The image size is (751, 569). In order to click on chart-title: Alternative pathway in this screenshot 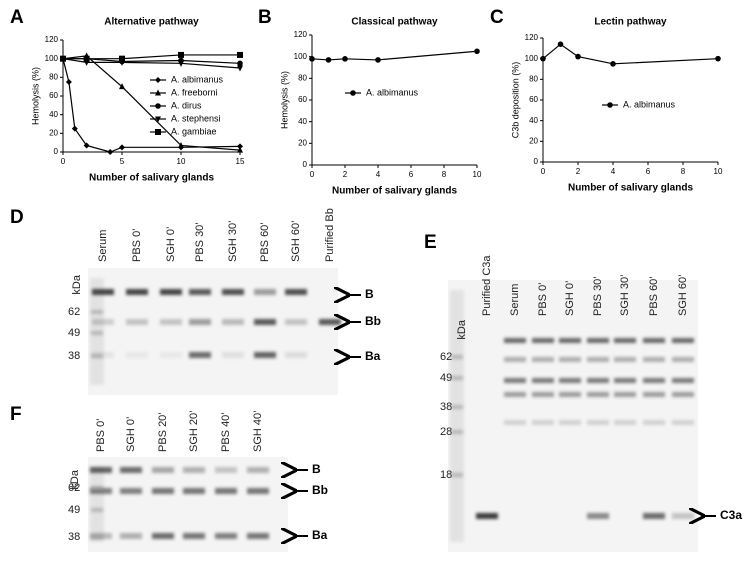, I will do `click(151, 22)`.